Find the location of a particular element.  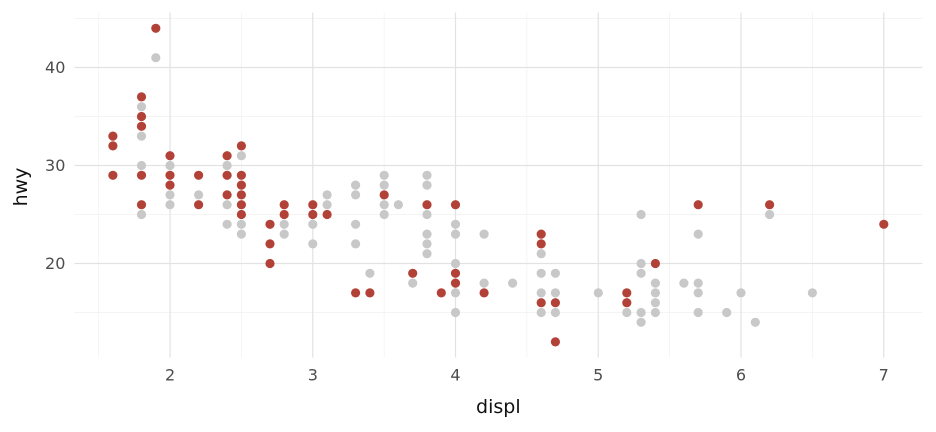

x-tick-label: 6 is located at coordinates (741, 375).